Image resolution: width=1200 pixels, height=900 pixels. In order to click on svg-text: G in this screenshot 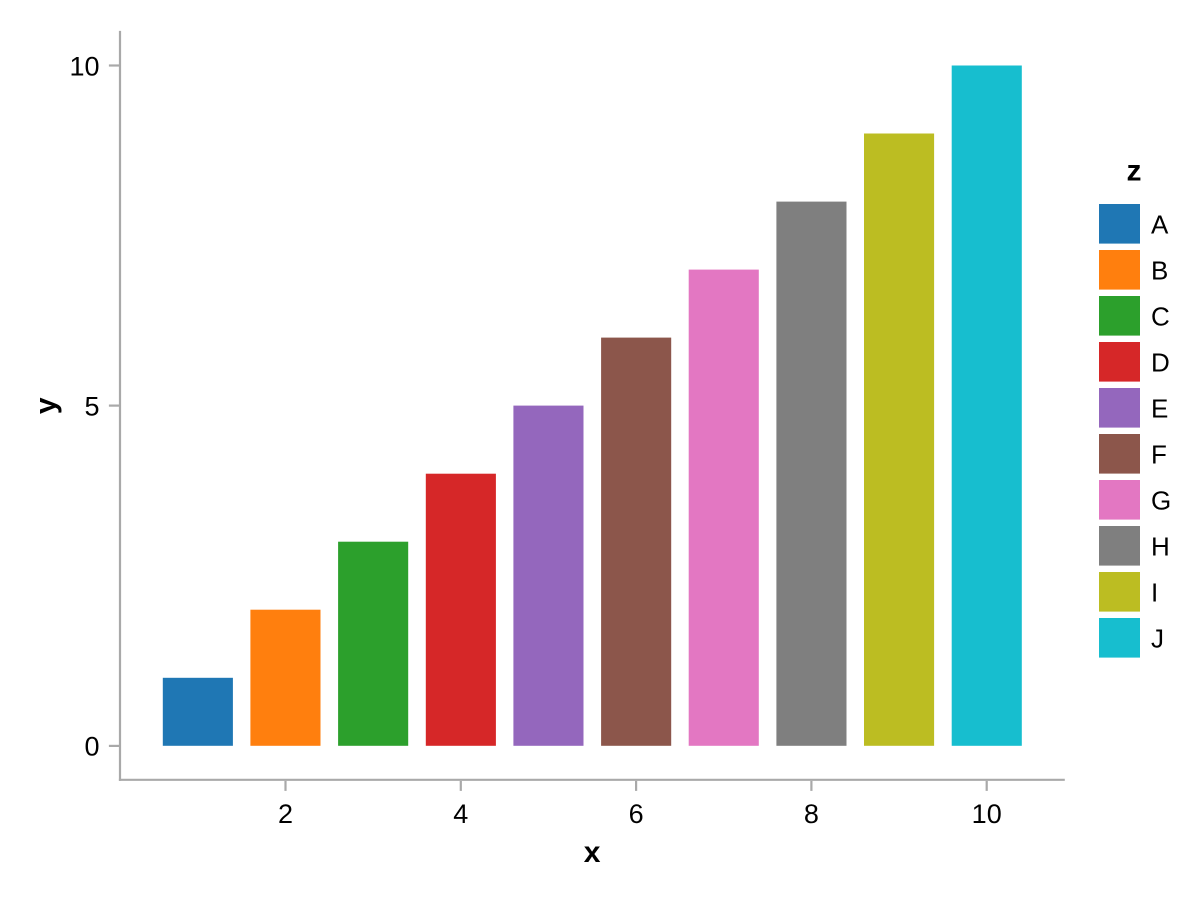, I will do `click(1161, 500)`.